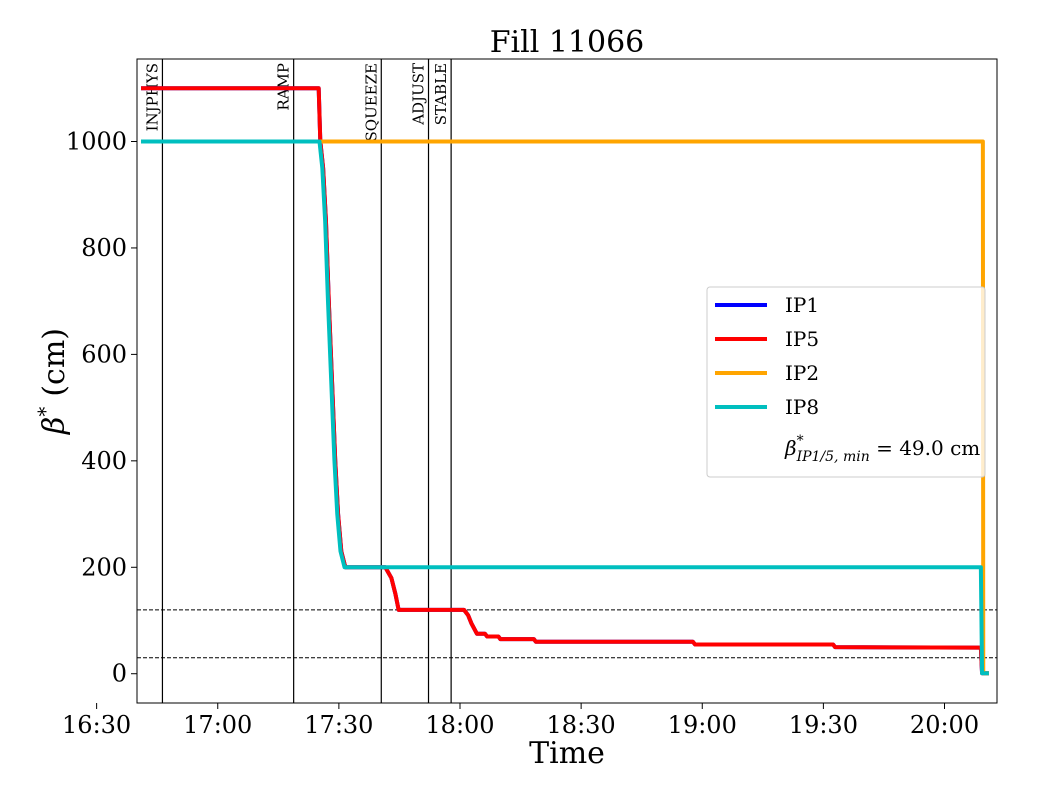  What do you see at coordinates (520, 721) in the screenshot?
I see `x-axis-ticks: 16:30 17:00 17:30 18:00 18:30 19:00 19:30 20:00` at bounding box center [520, 721].